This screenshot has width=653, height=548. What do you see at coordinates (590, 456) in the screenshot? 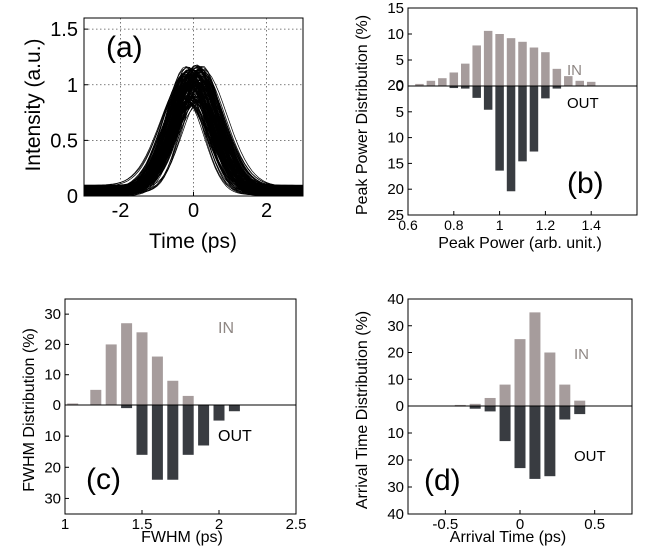
I see `panel-d-out-label: OUT` at bounding box center [590, 456].